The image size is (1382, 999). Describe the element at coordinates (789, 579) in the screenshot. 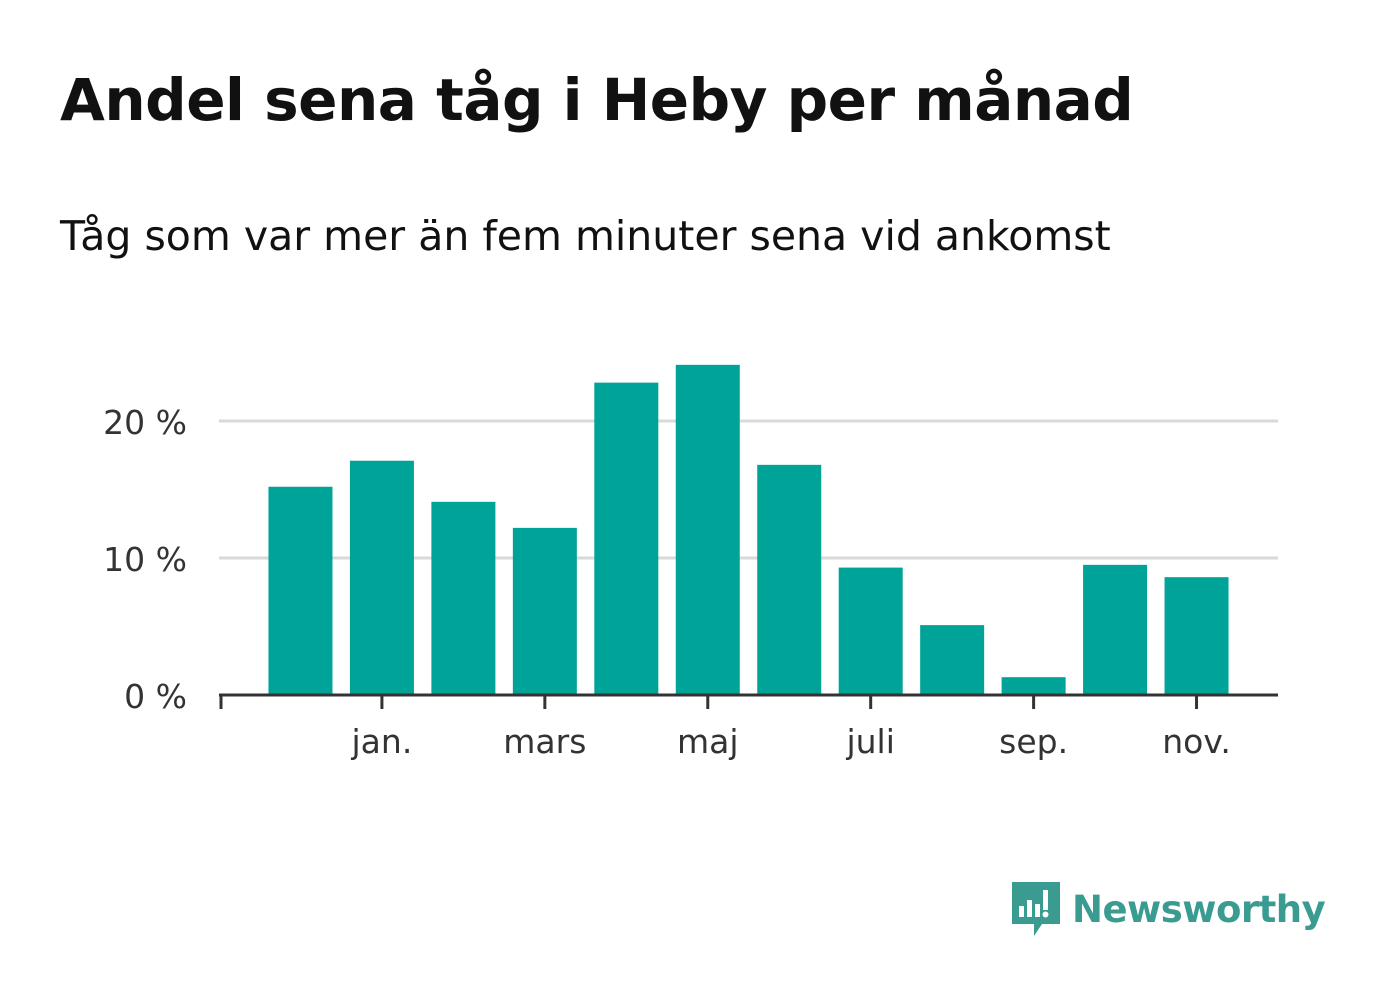

I see `bar-juni` at that location.